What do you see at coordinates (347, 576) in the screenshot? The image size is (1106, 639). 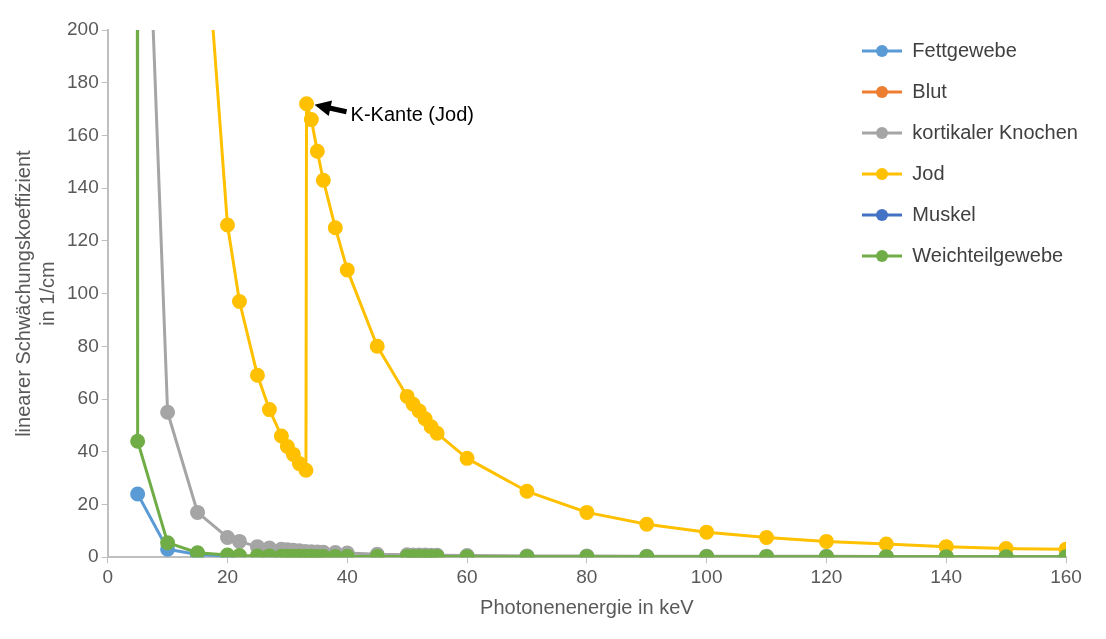 I see `x-tick-label: 40` at bounding box center [347, 576].